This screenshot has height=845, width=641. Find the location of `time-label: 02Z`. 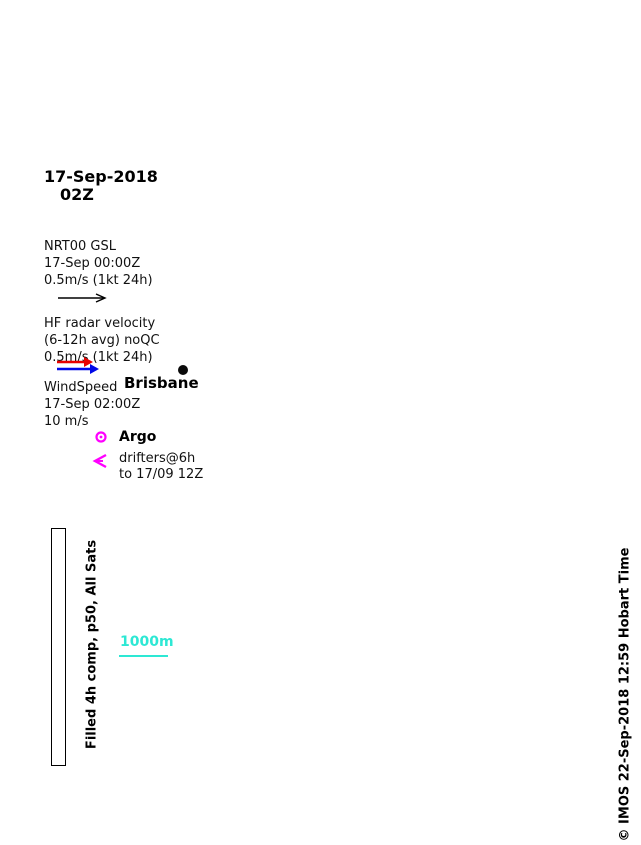

time-label: 02Z is located at coordinates (77, 194).